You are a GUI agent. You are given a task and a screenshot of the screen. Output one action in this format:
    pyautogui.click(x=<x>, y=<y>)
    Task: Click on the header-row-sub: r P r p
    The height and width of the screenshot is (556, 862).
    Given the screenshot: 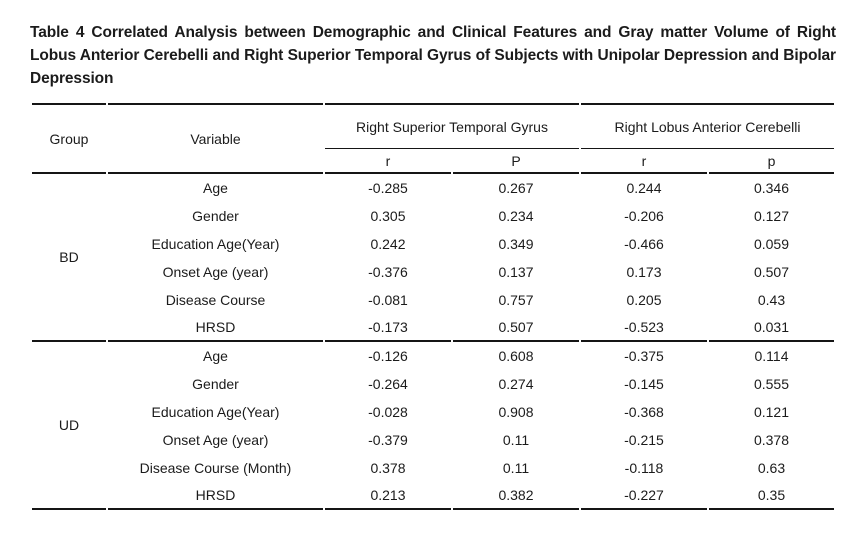 What is the action you would take?
    pyautogui.click(x=433, y=161)
    